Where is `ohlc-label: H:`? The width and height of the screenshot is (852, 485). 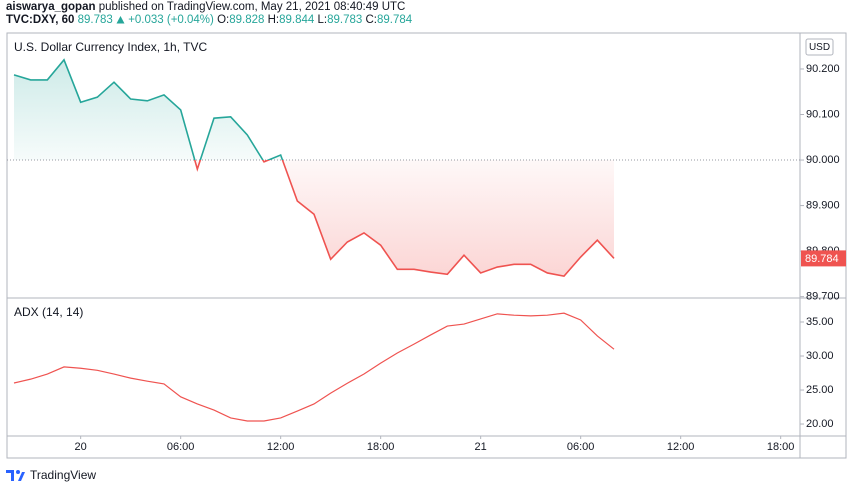 ohlc-label: H: is located at coordinates (273, 20).